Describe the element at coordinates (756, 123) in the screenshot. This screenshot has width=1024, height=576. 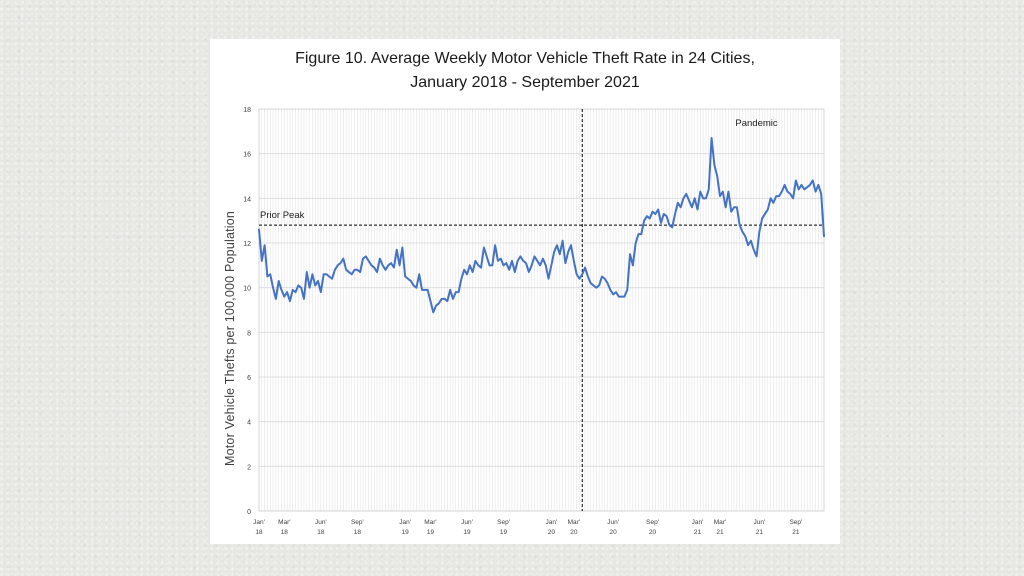
I see `pandemic-label: Pandemic` at that location.